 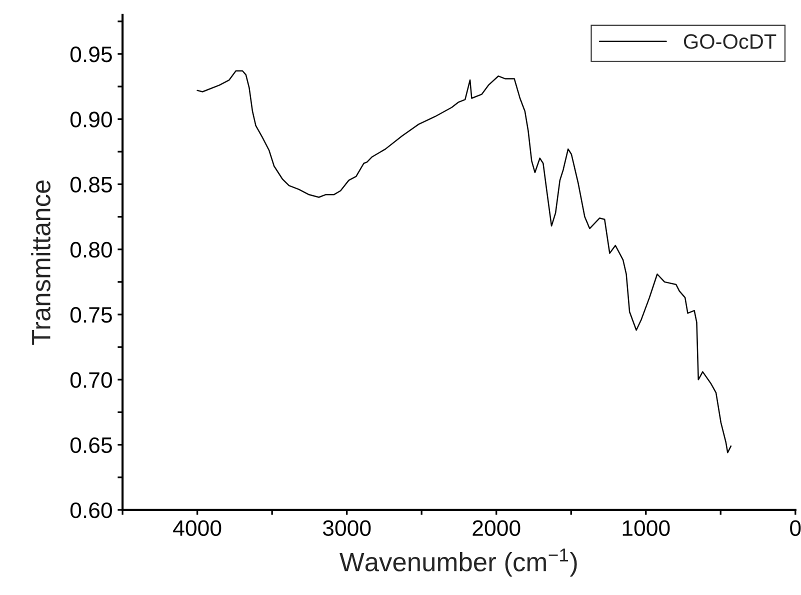 What do you see at coordinates (91, 380) in the screenshot?
I see `y-tick-label: 0.70` at bounding box center [91, 380].